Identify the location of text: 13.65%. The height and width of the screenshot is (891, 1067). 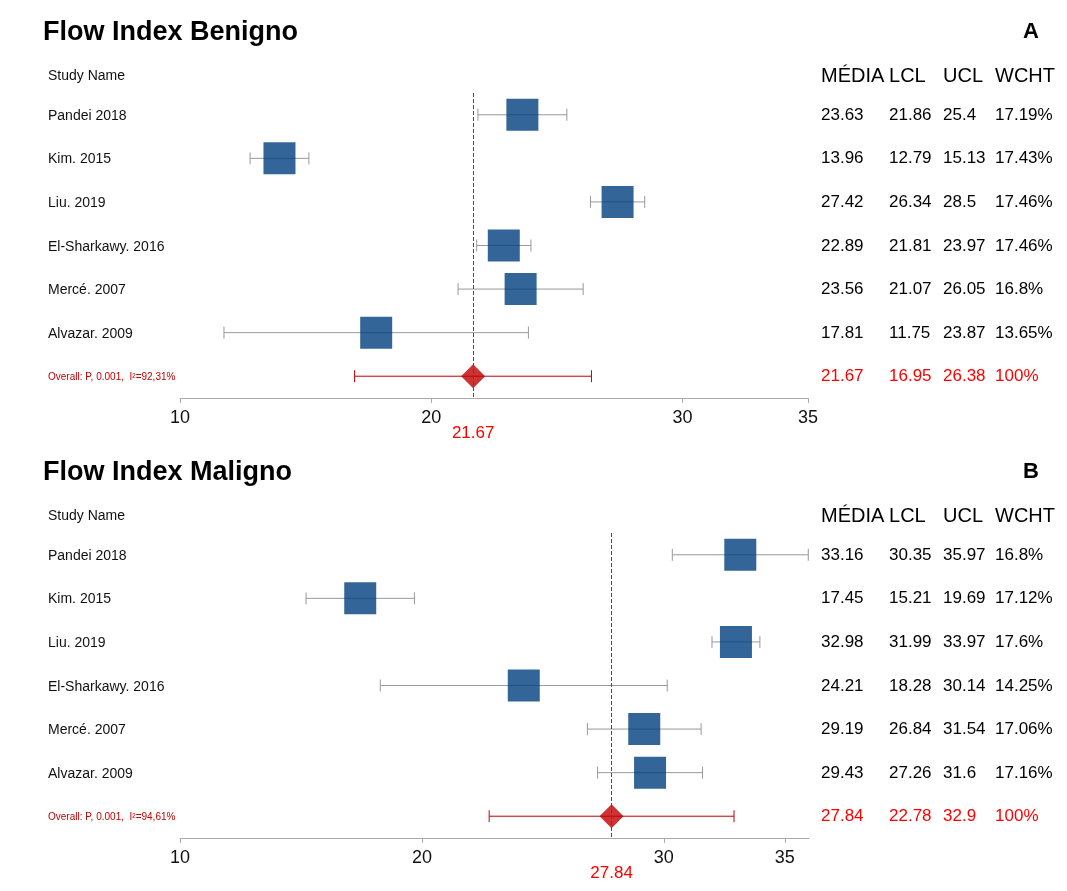
(1024, 332).